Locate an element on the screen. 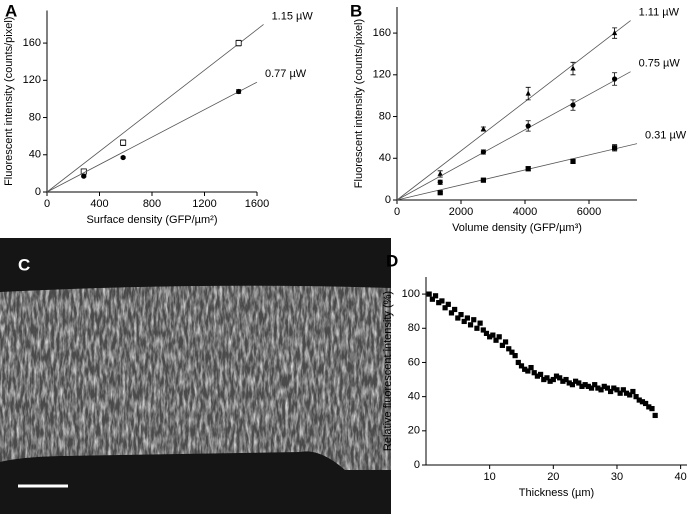 The height and width of the screenshot is (514, 693). series-label: 0.75 µW is located at coordinates (660, 64).